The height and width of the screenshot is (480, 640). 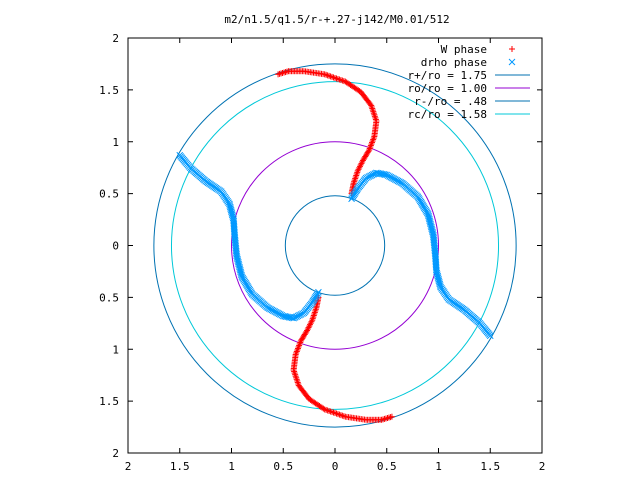 What do you see at coordinates (115, 246) in the screenshot?
I see `y-tick-label-4: 0` at bounding box center [115, 246].